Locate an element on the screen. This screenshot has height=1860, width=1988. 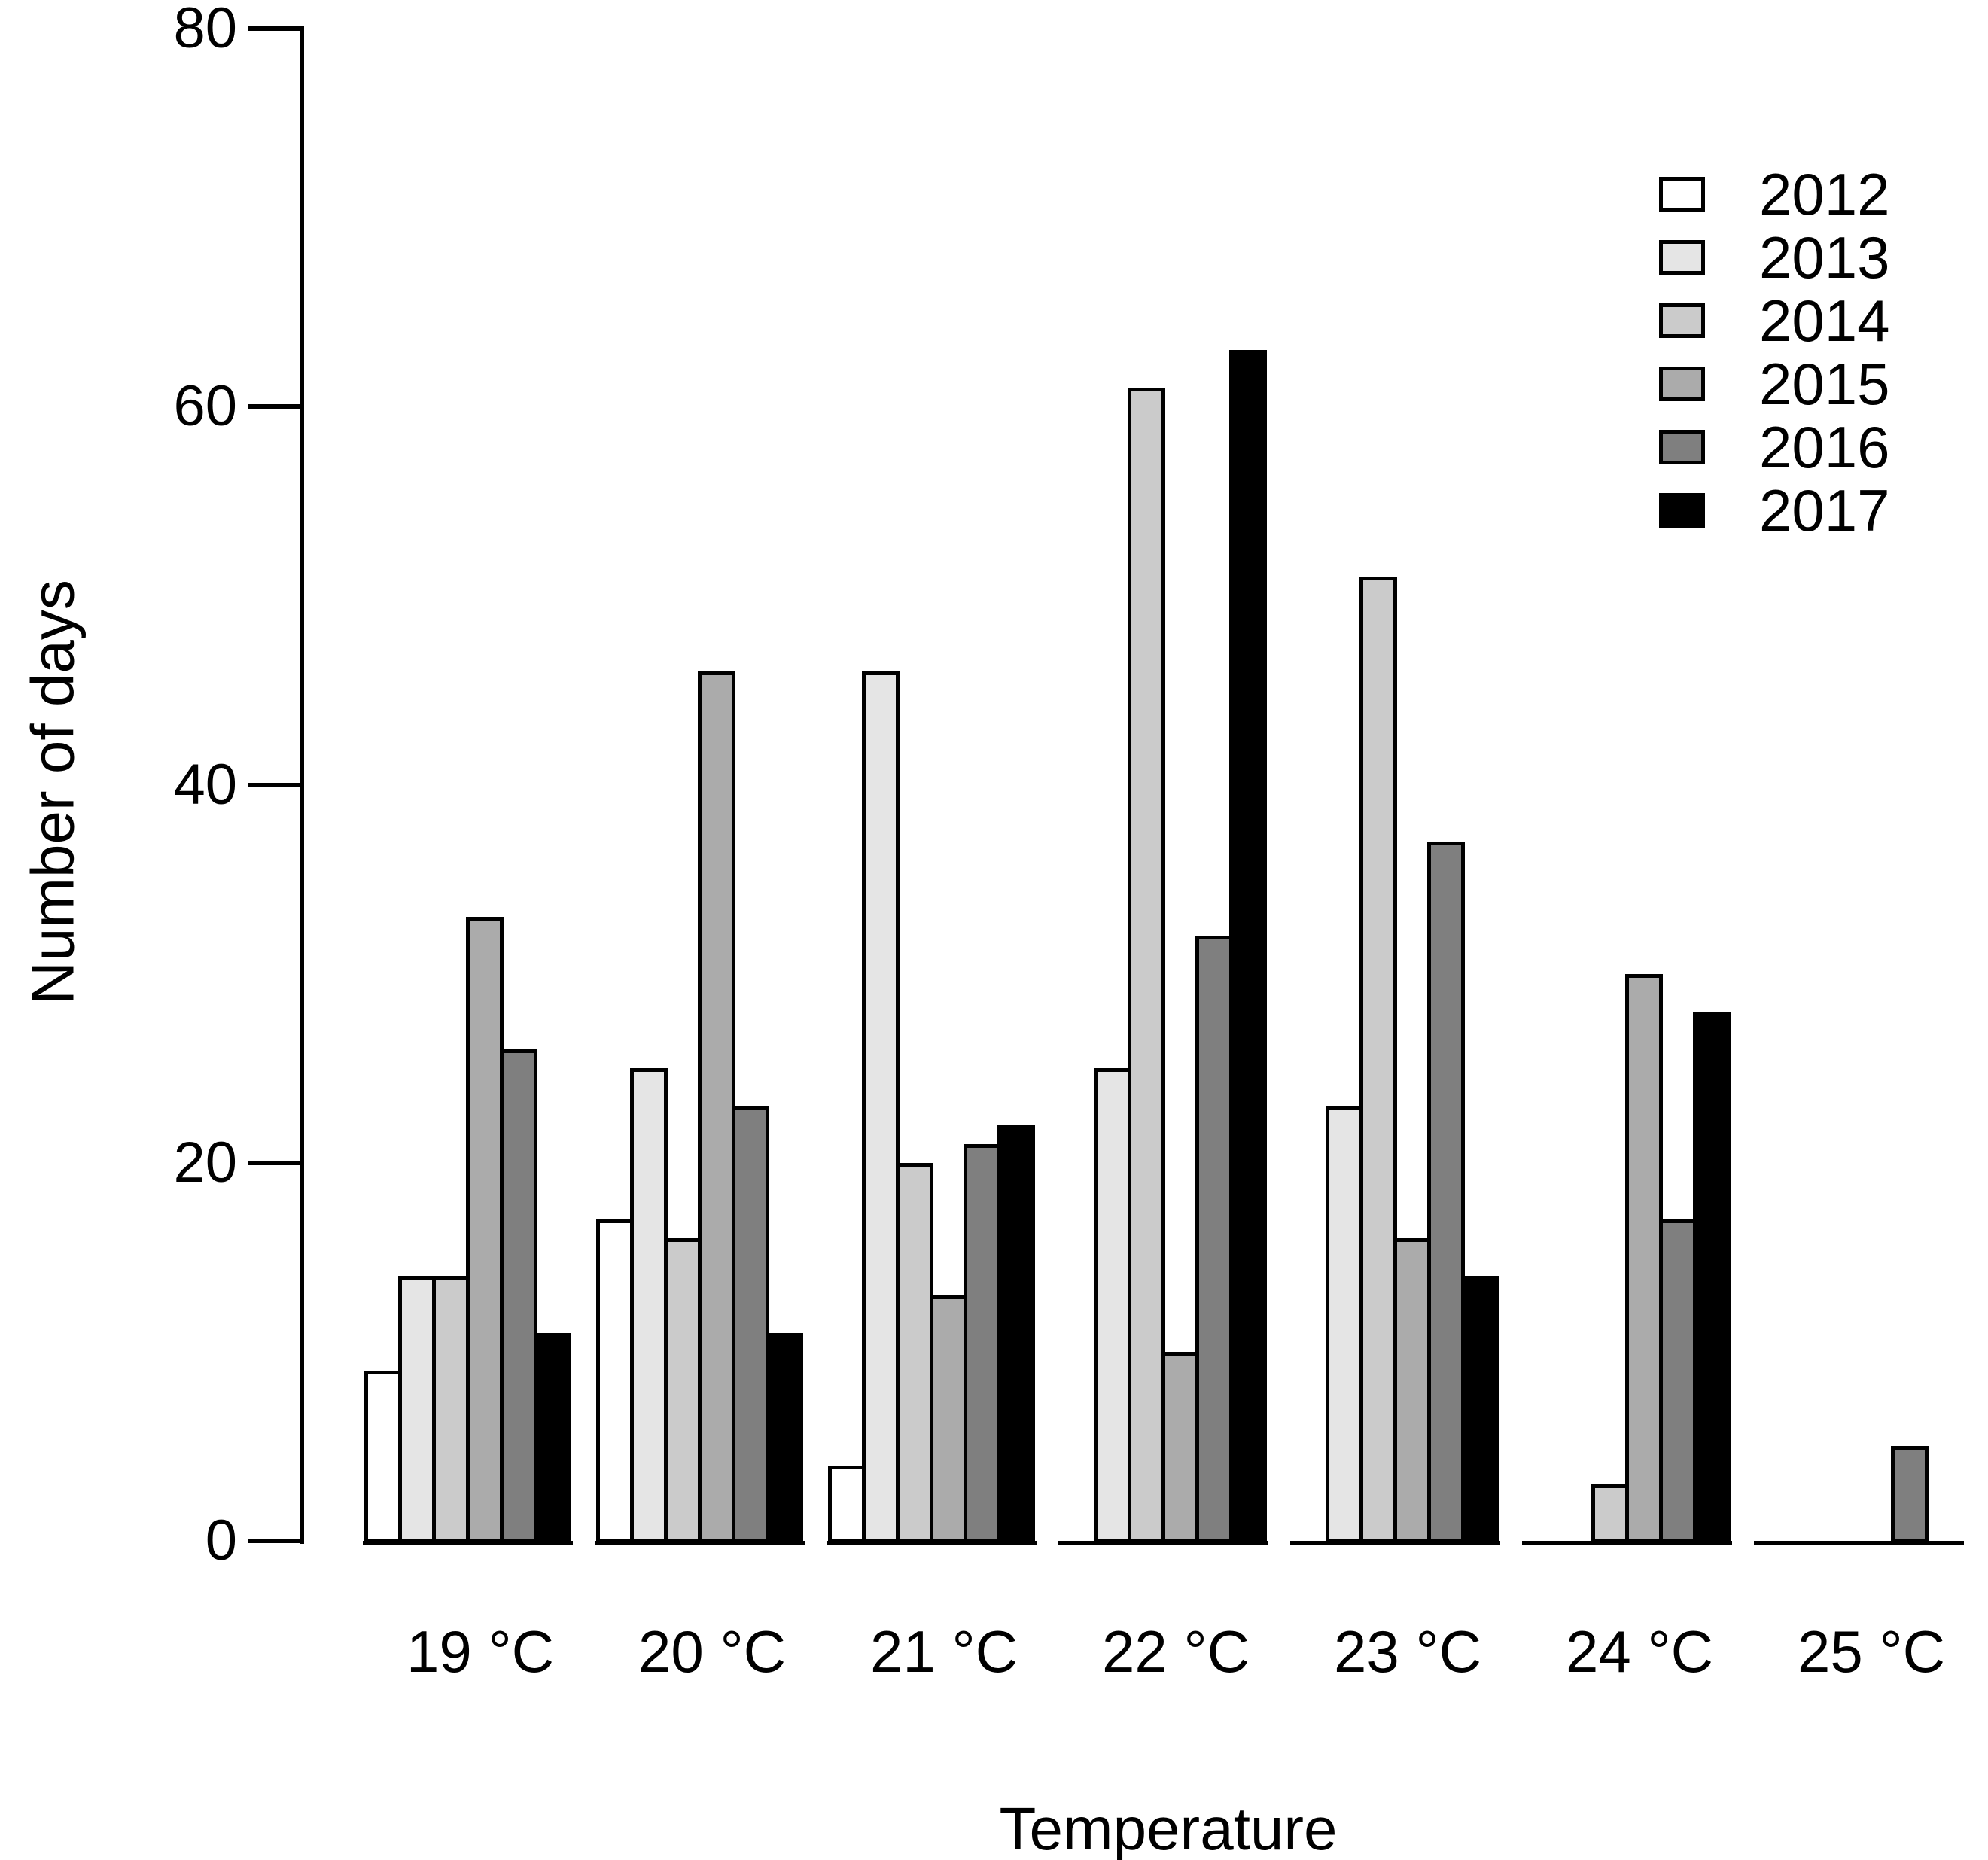
bar-2016-19°C is located at coordinates (518, 1296).